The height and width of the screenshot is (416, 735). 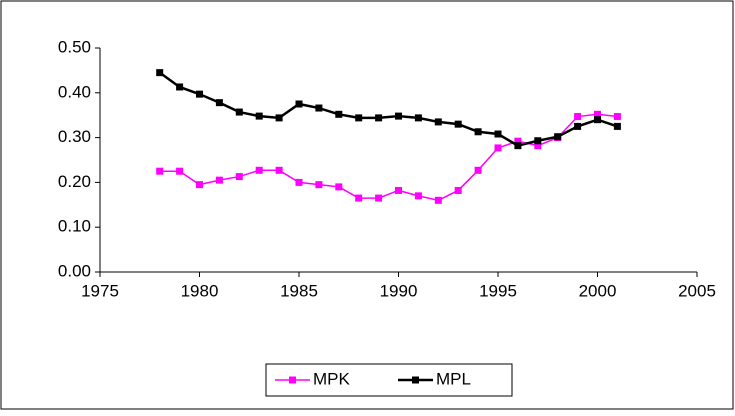 I want to click on legend-label: MPK, so click(x=332, y=378).